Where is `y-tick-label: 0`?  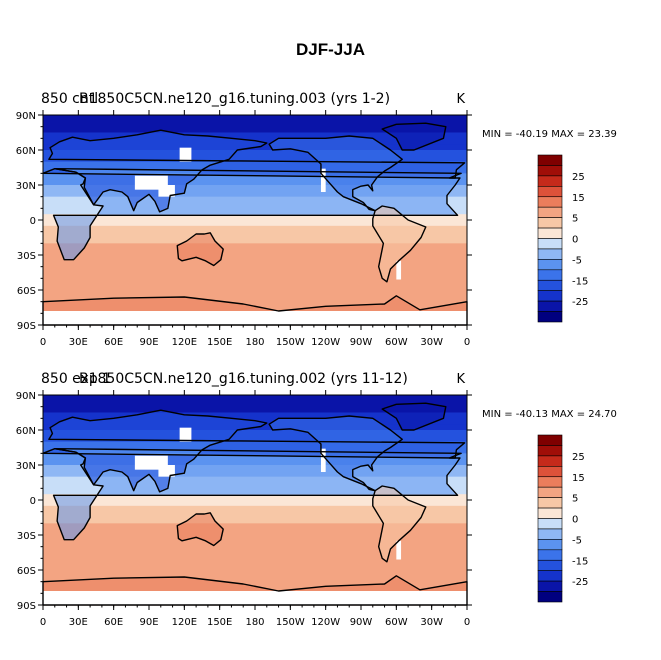 y-tick-label: 0 is located at coordinates (33, 221).